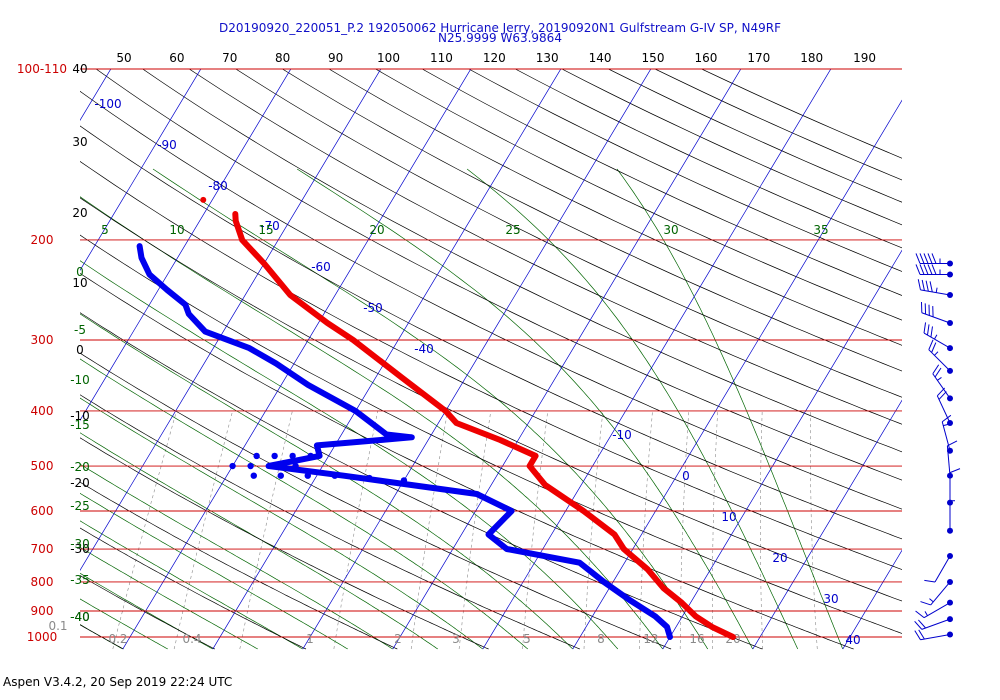 The width and height of the screenshot is (1000, 700). I want to click on isotherm-label: -70, so click(270, 226).